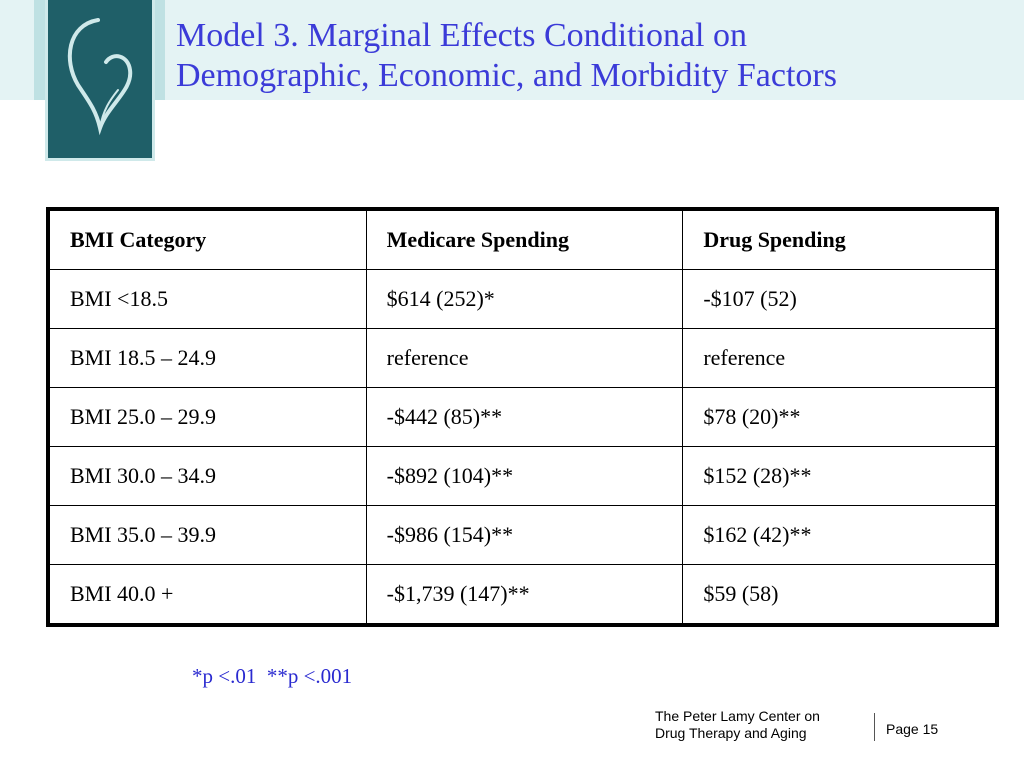 The height and width of the screenshot is (768, 1024). I want to click on cell-drug: $78 (20)**, so click(839, 417).